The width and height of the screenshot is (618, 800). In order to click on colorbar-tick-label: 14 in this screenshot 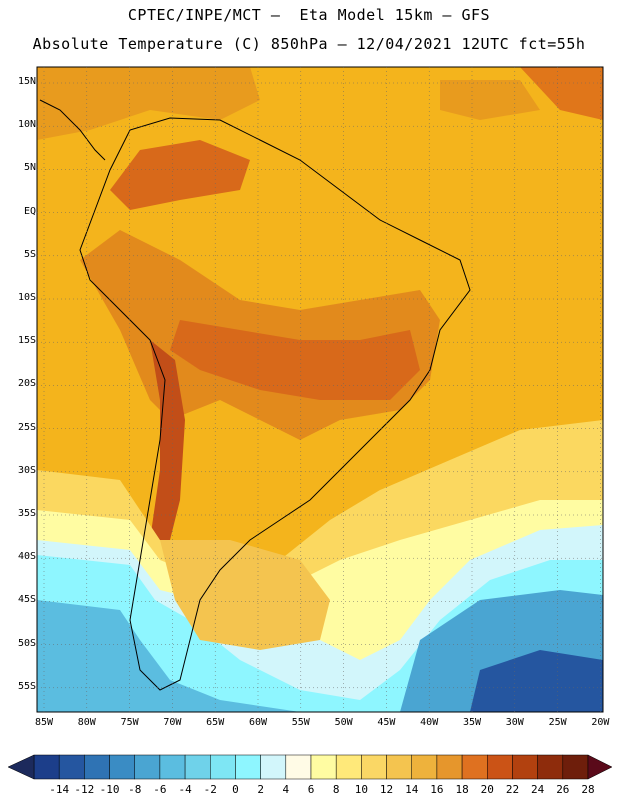, I will do `click(412, 789)`.